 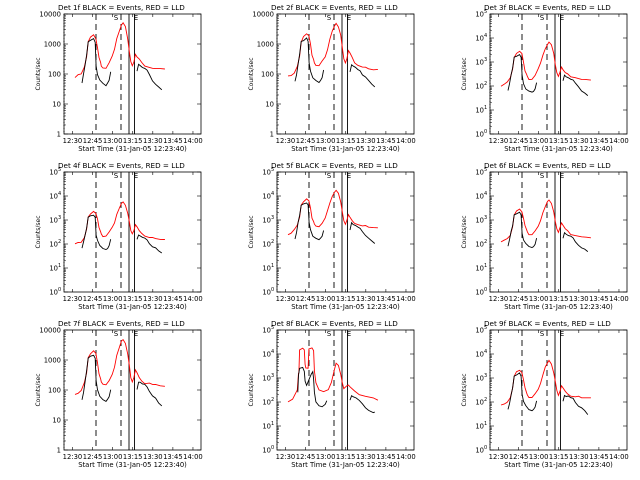 I want to click on panel-title: Det 4f BLACK = Events, RED = LLD, so click(x=121, y=165).